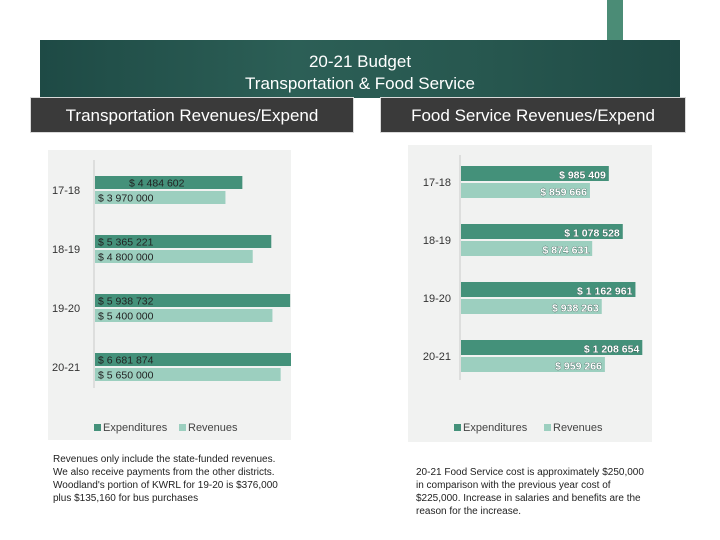 The image size is (720, 540). What do you see at coordinates (582, 176) in the screenshot?
I see `data-label: $ 985 409` at bounding box center [582, 176].